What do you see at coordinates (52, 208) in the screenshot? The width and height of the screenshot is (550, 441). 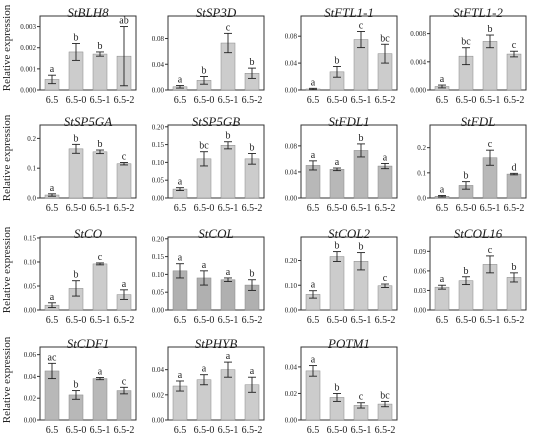 I see `stsp5ga-x-label: 6.5` at bounding box center [52, 208].